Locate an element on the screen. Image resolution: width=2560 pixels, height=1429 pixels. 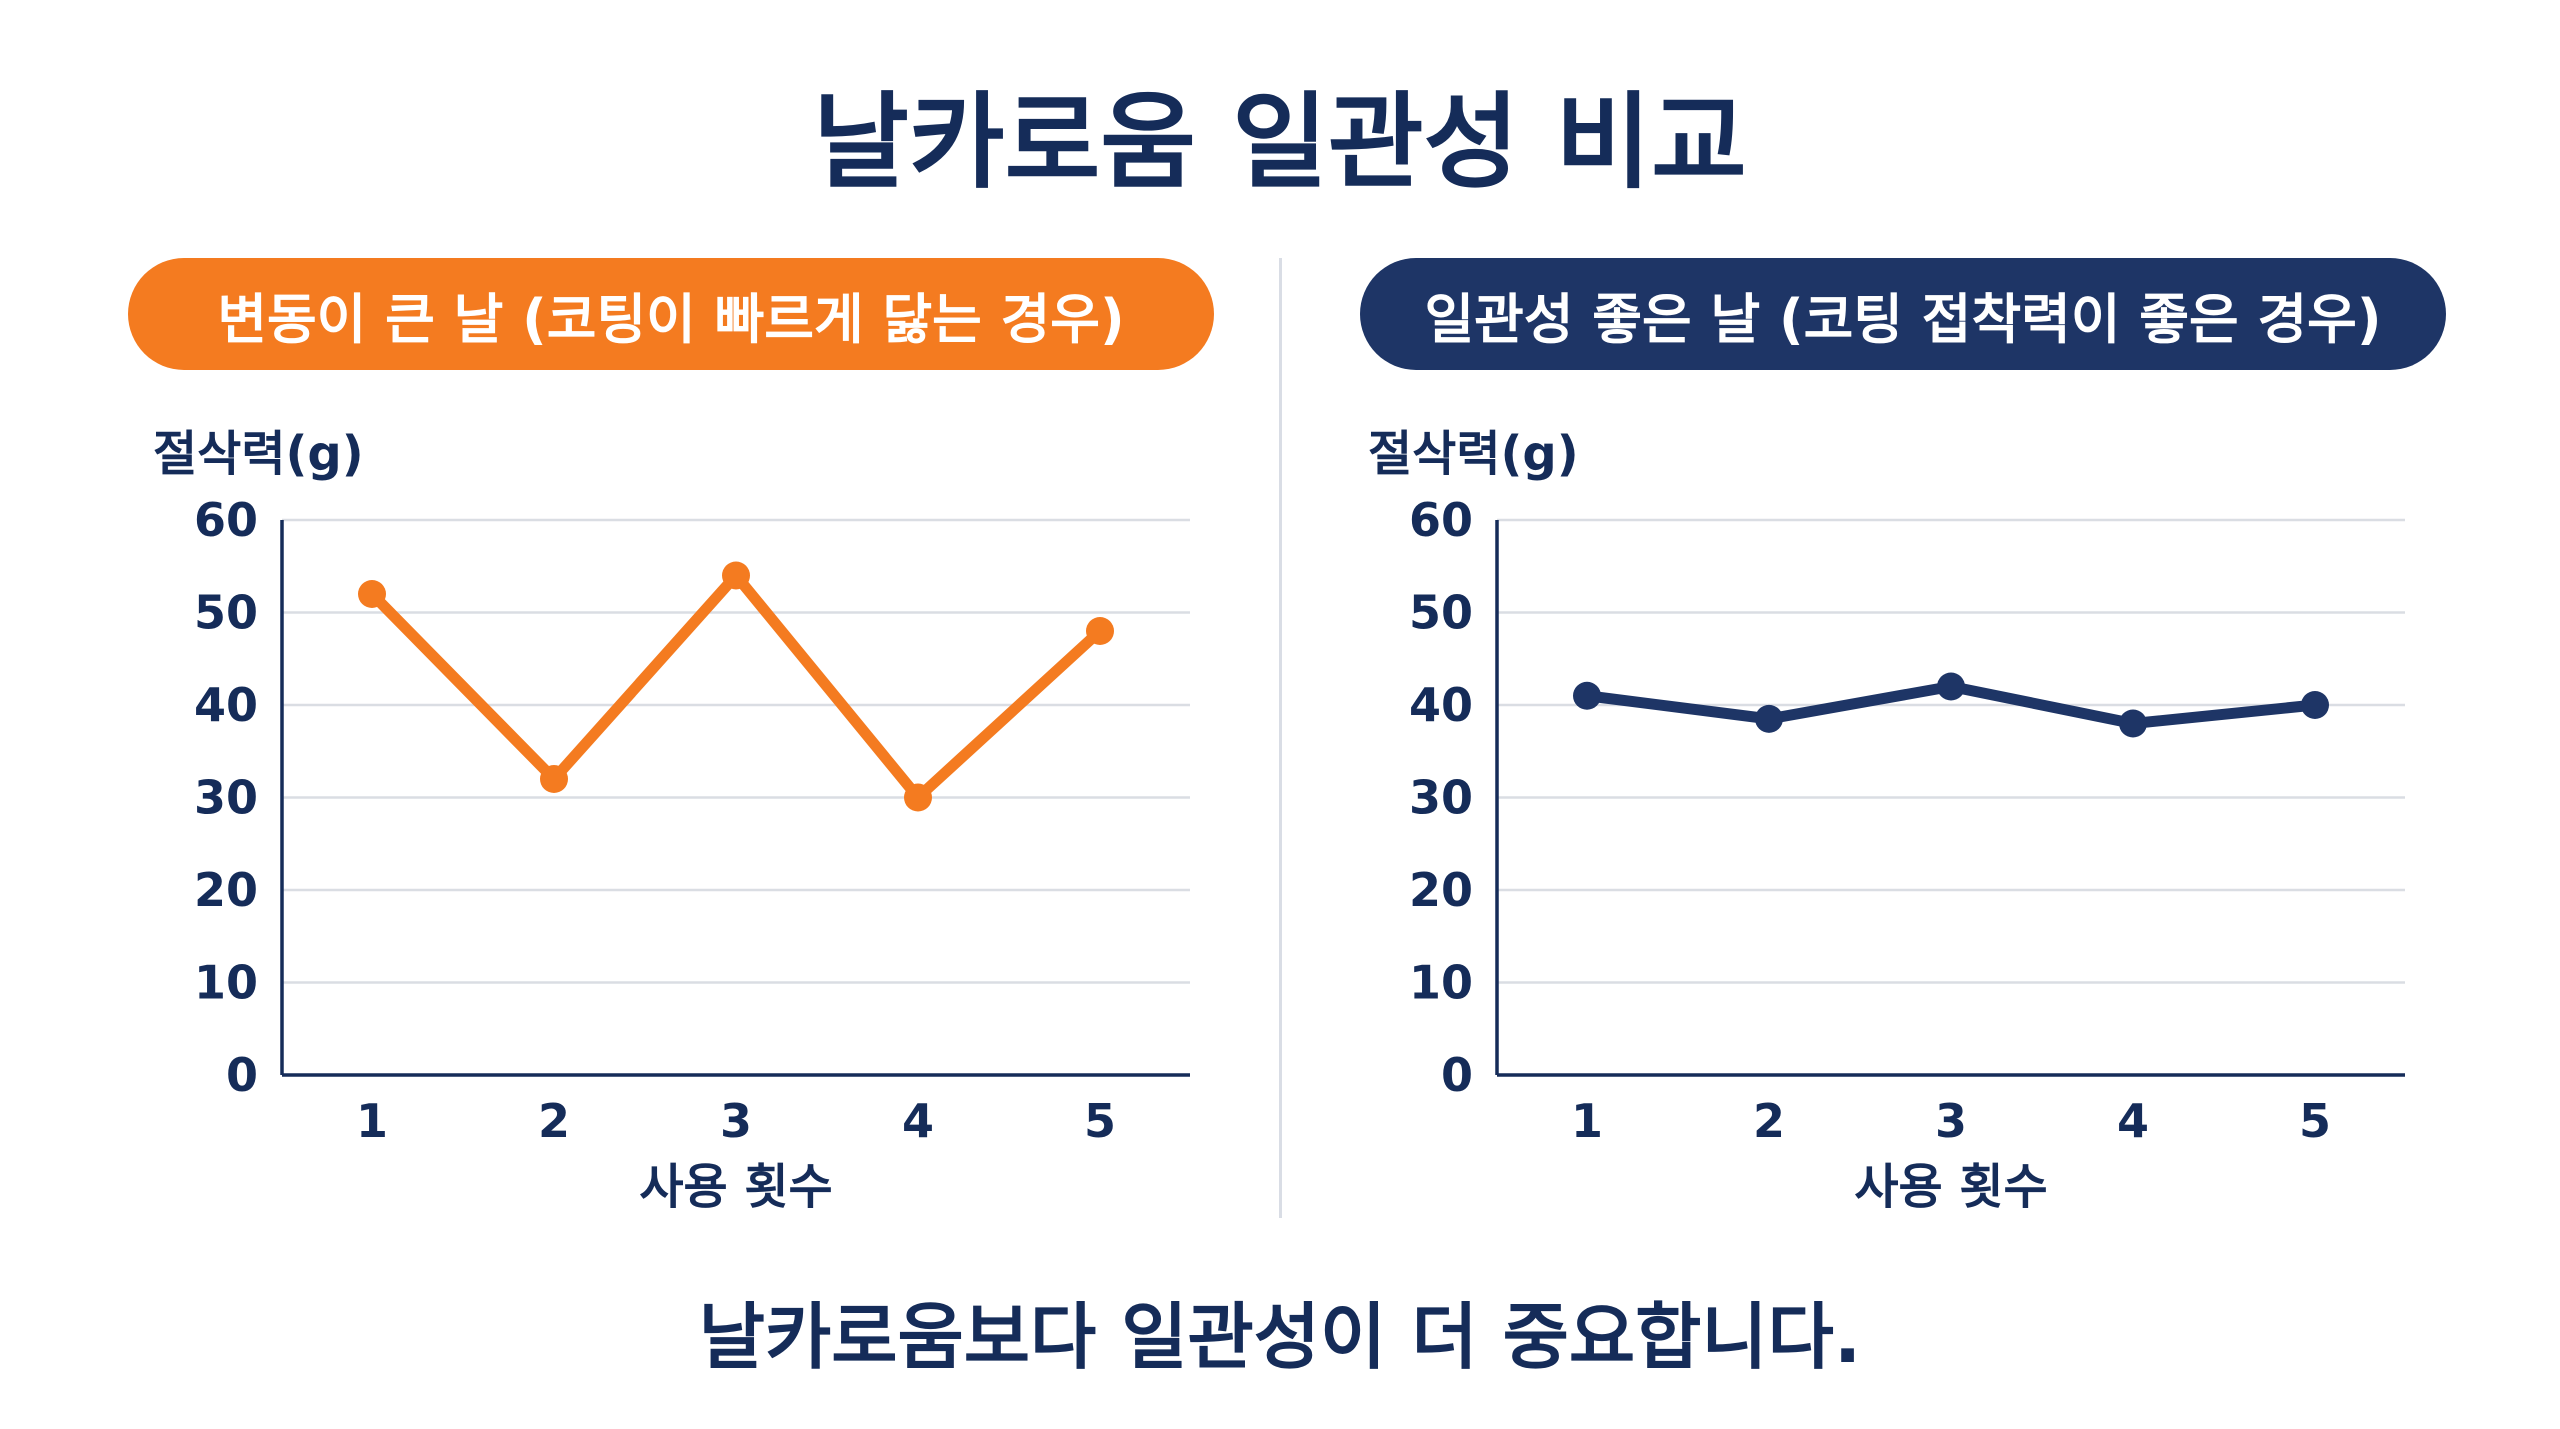
chart-title-pill-volatile: 변동이 큰 날 (코팅이 빠르게 닳는 경우) is located at coordinates (671, 314).